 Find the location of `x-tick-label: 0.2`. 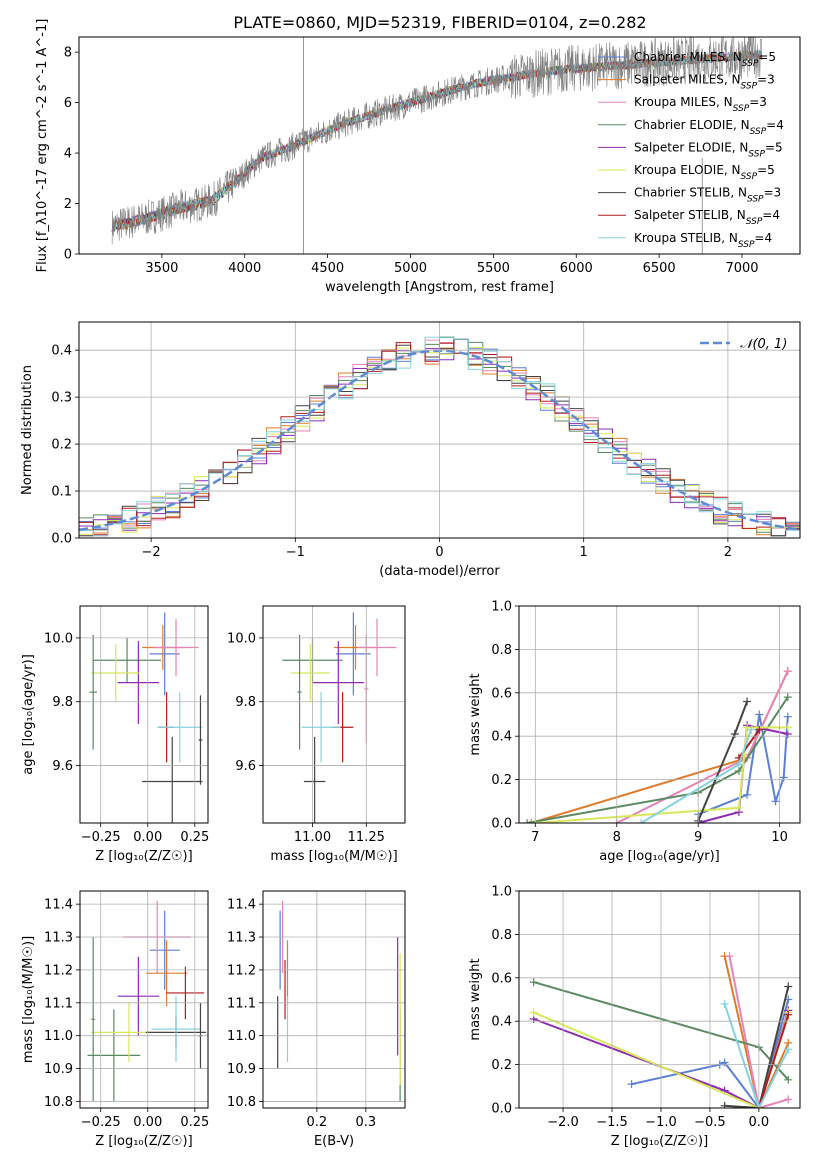

x-tick-label: 0.2 is located at coordinates (317, 1122).